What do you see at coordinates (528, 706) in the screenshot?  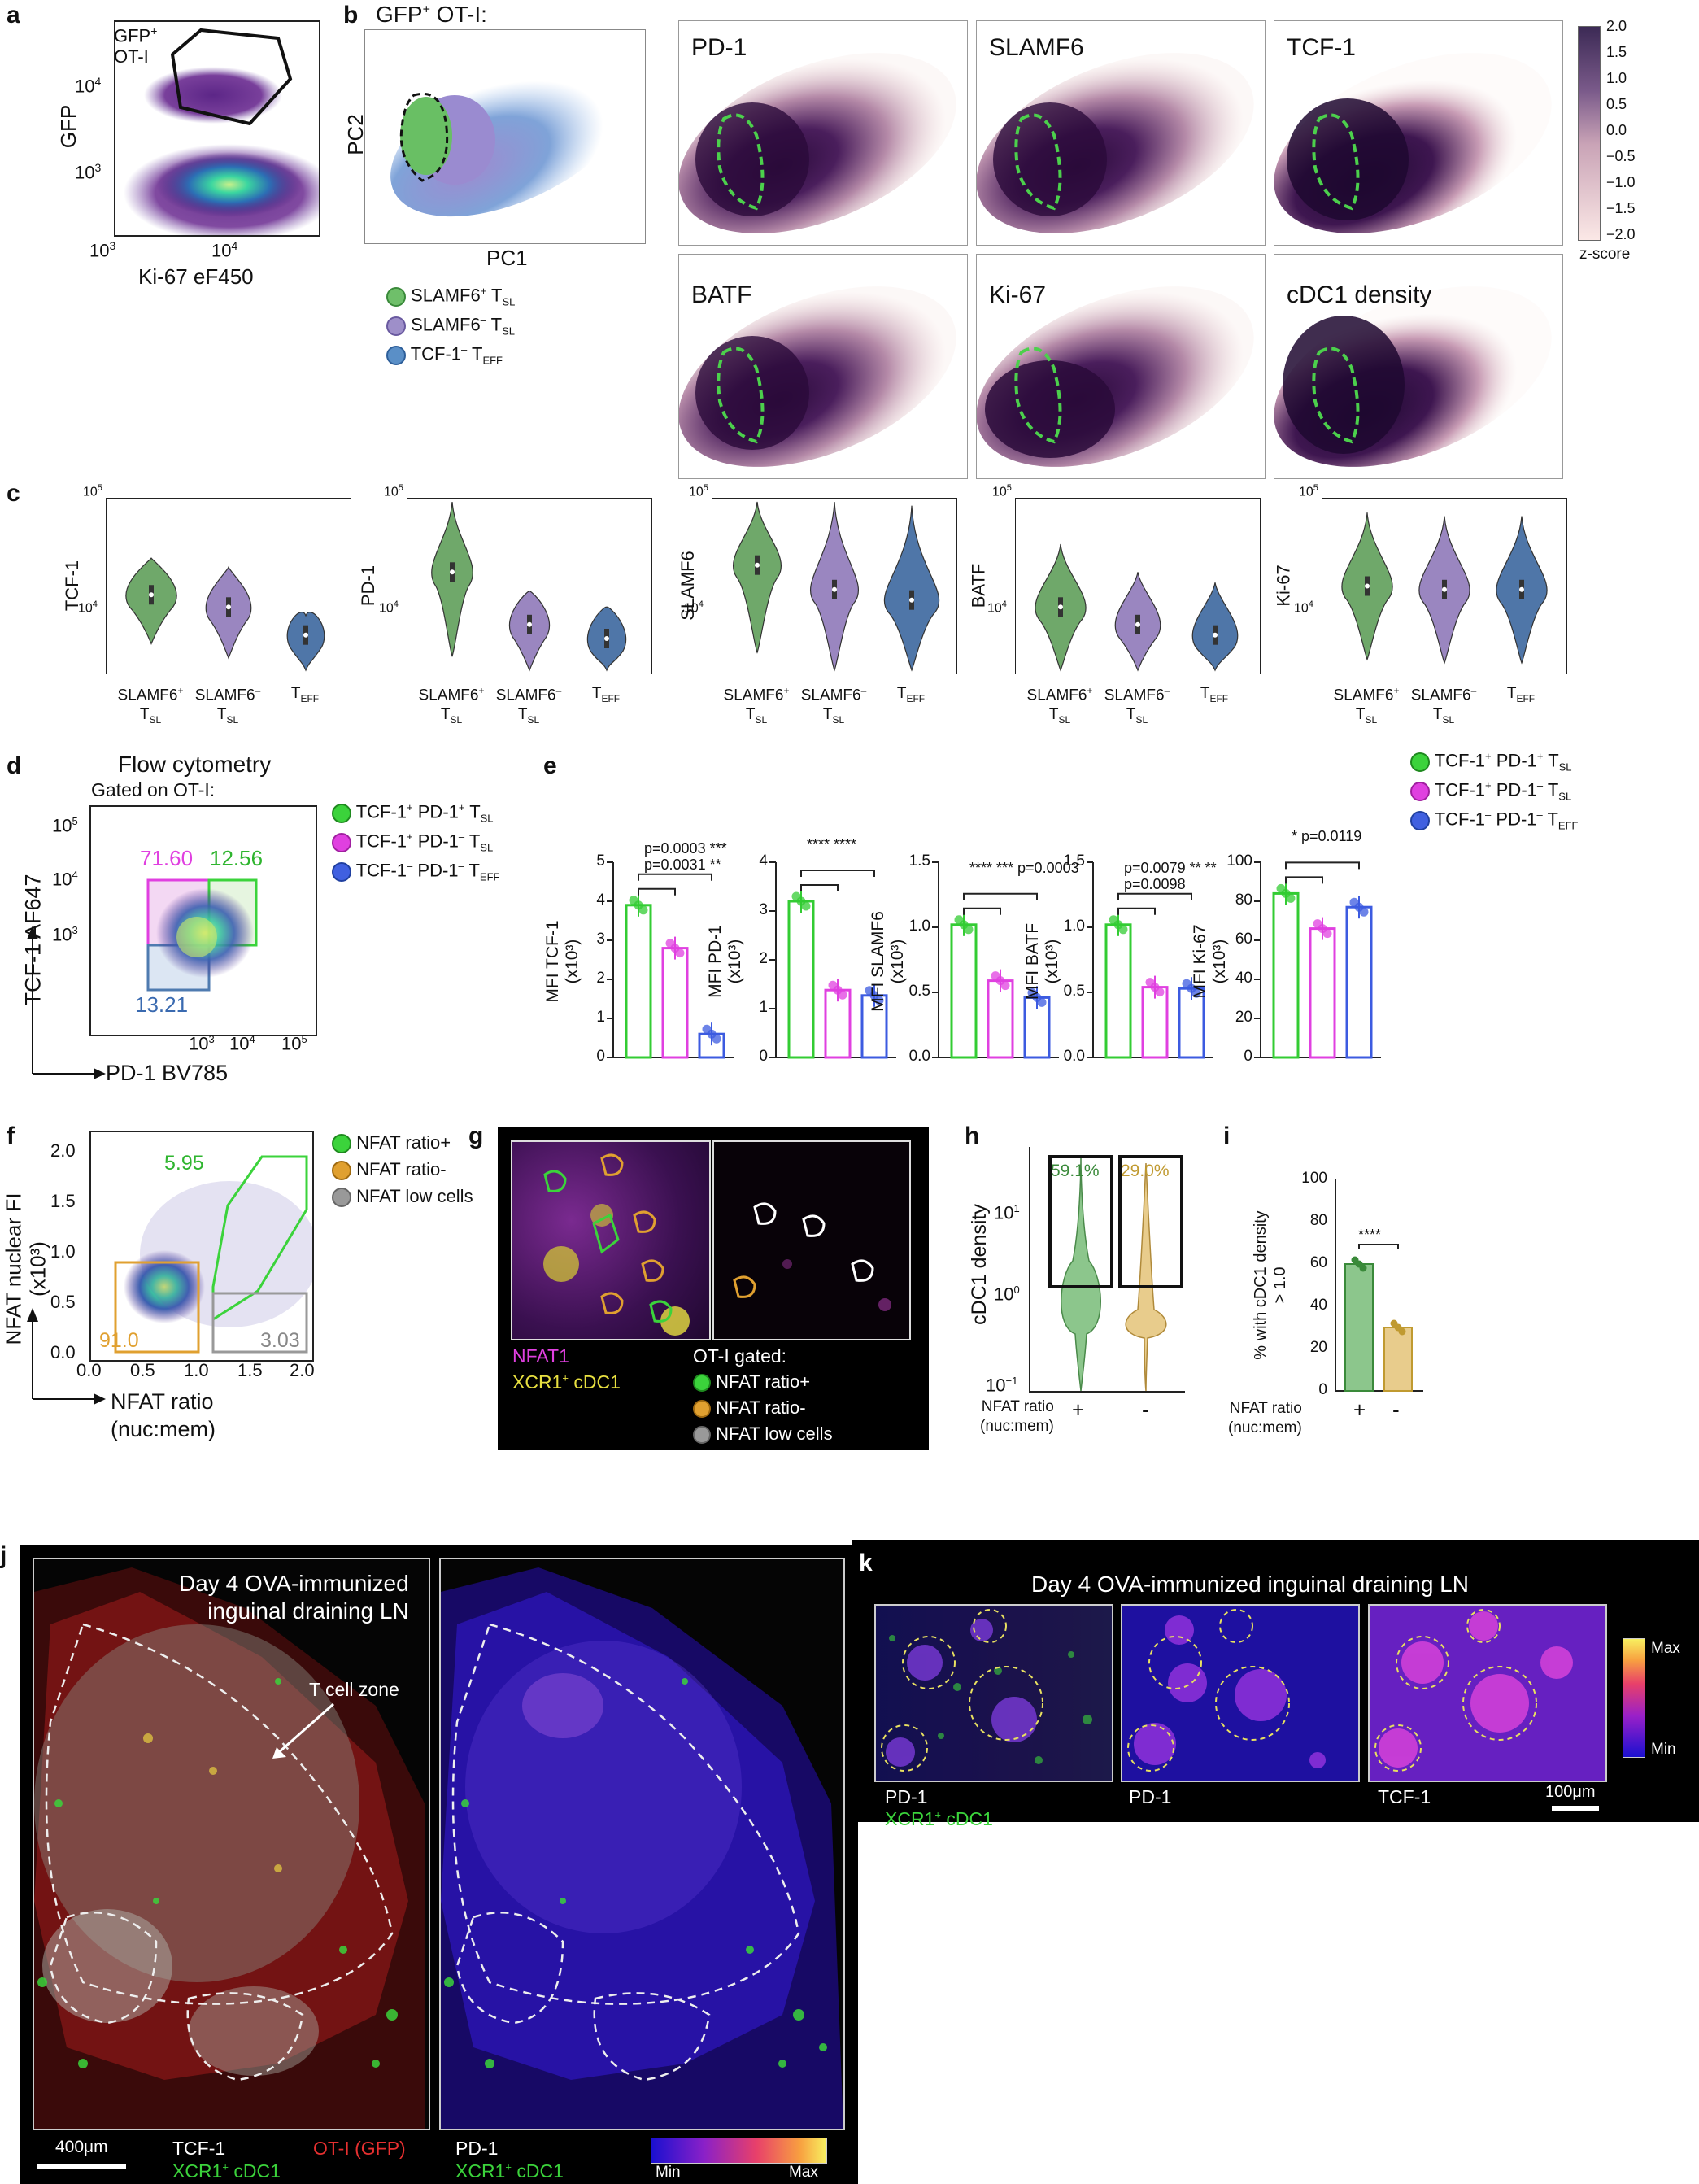 I see `group-label: SLAMF6– TSL` at bounding box center [528, 706].